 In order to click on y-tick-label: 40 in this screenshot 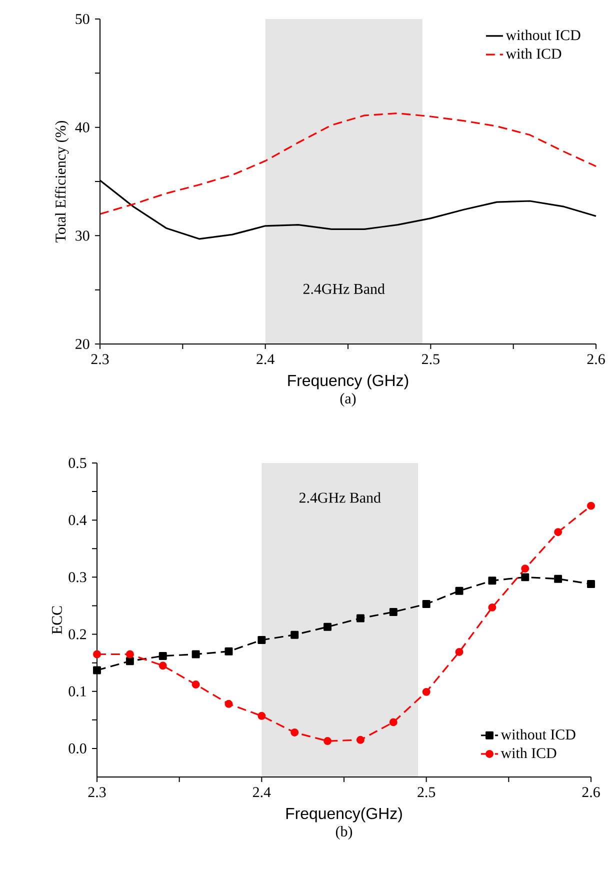, I will do `click(82, 127)`.